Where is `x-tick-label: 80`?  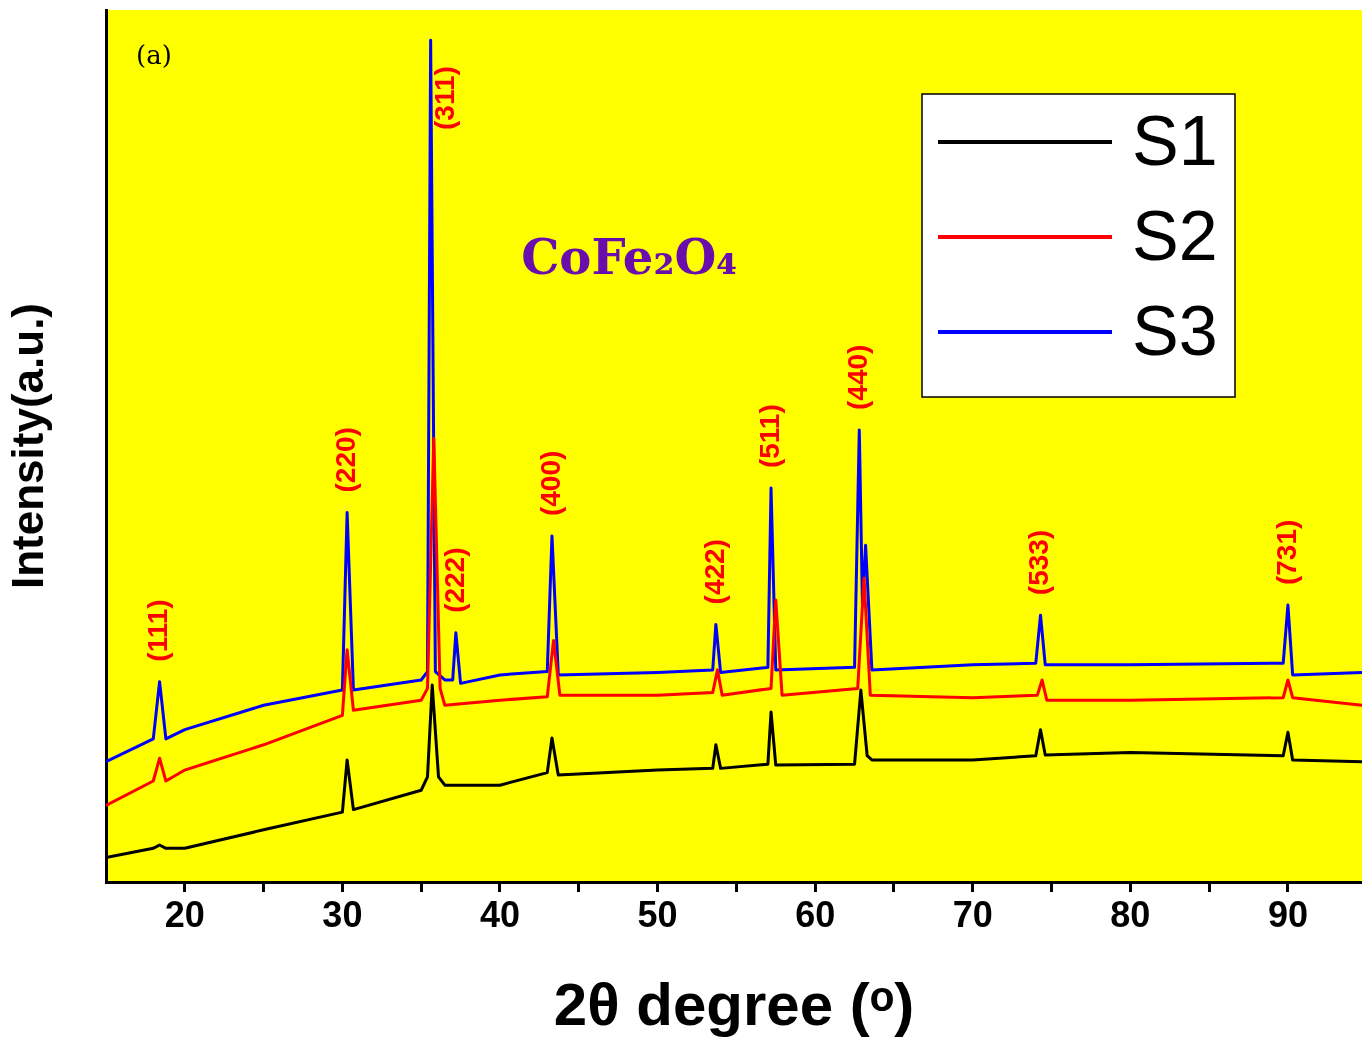
x-tick-label: 80 is located at coordinates (1130, 914).